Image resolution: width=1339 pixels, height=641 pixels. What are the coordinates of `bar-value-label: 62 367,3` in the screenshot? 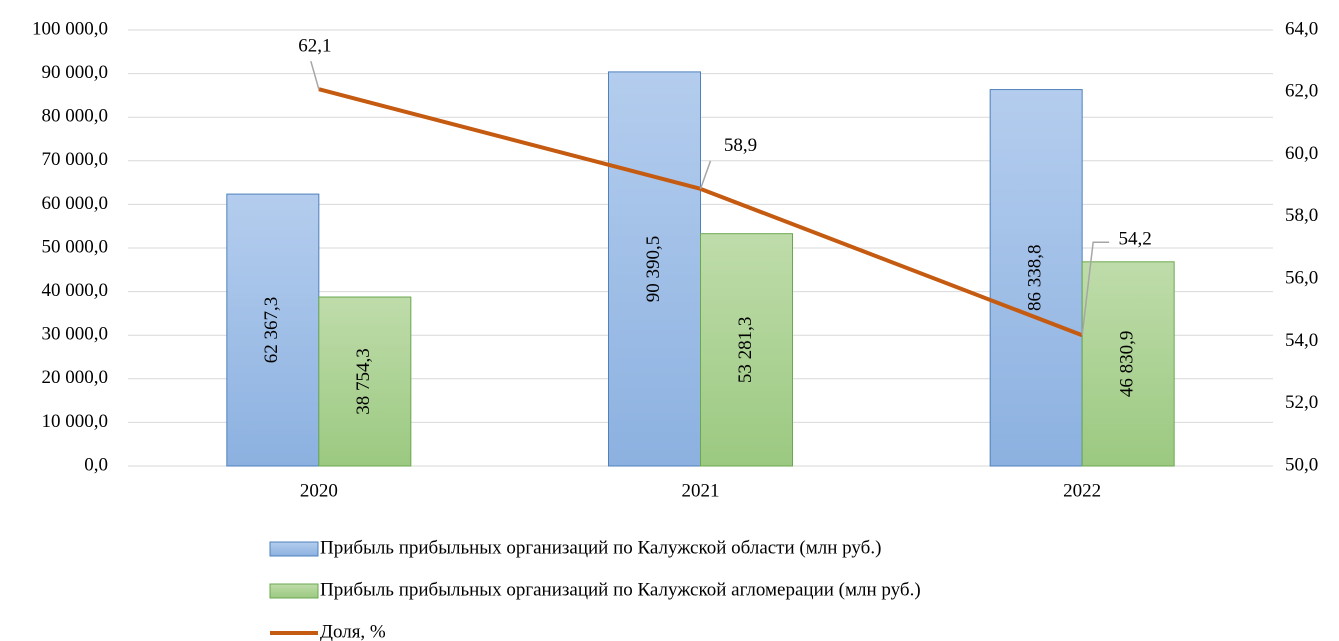 It's located at (271, 330).